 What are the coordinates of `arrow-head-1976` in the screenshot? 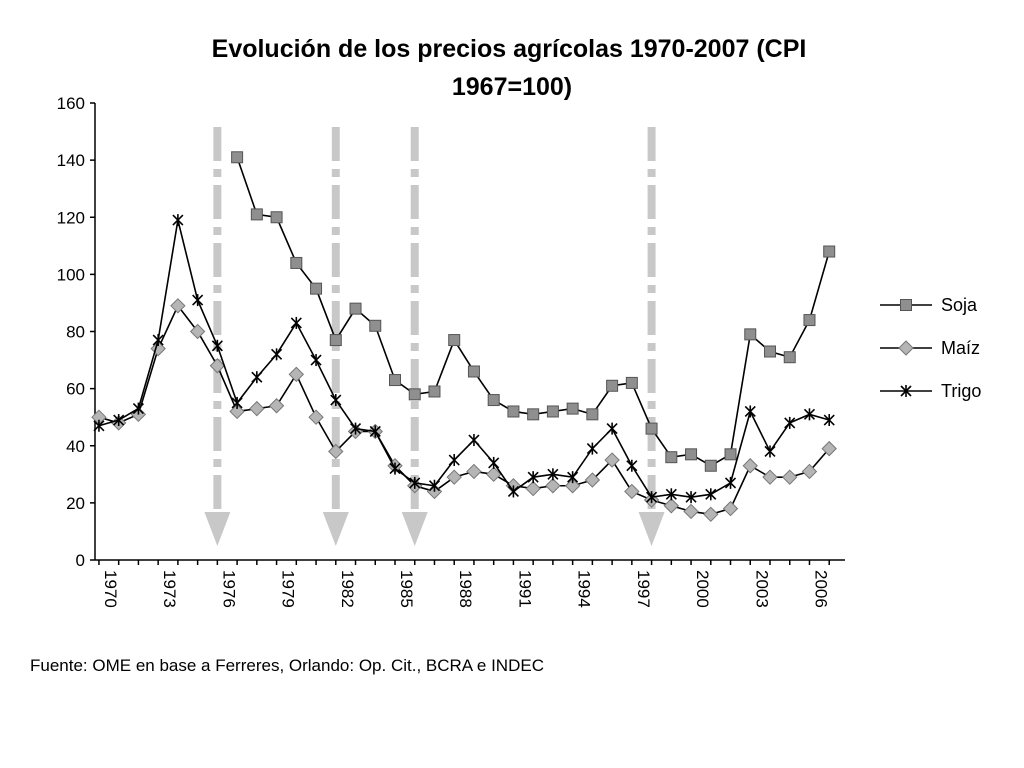 It's located at (217, 529).